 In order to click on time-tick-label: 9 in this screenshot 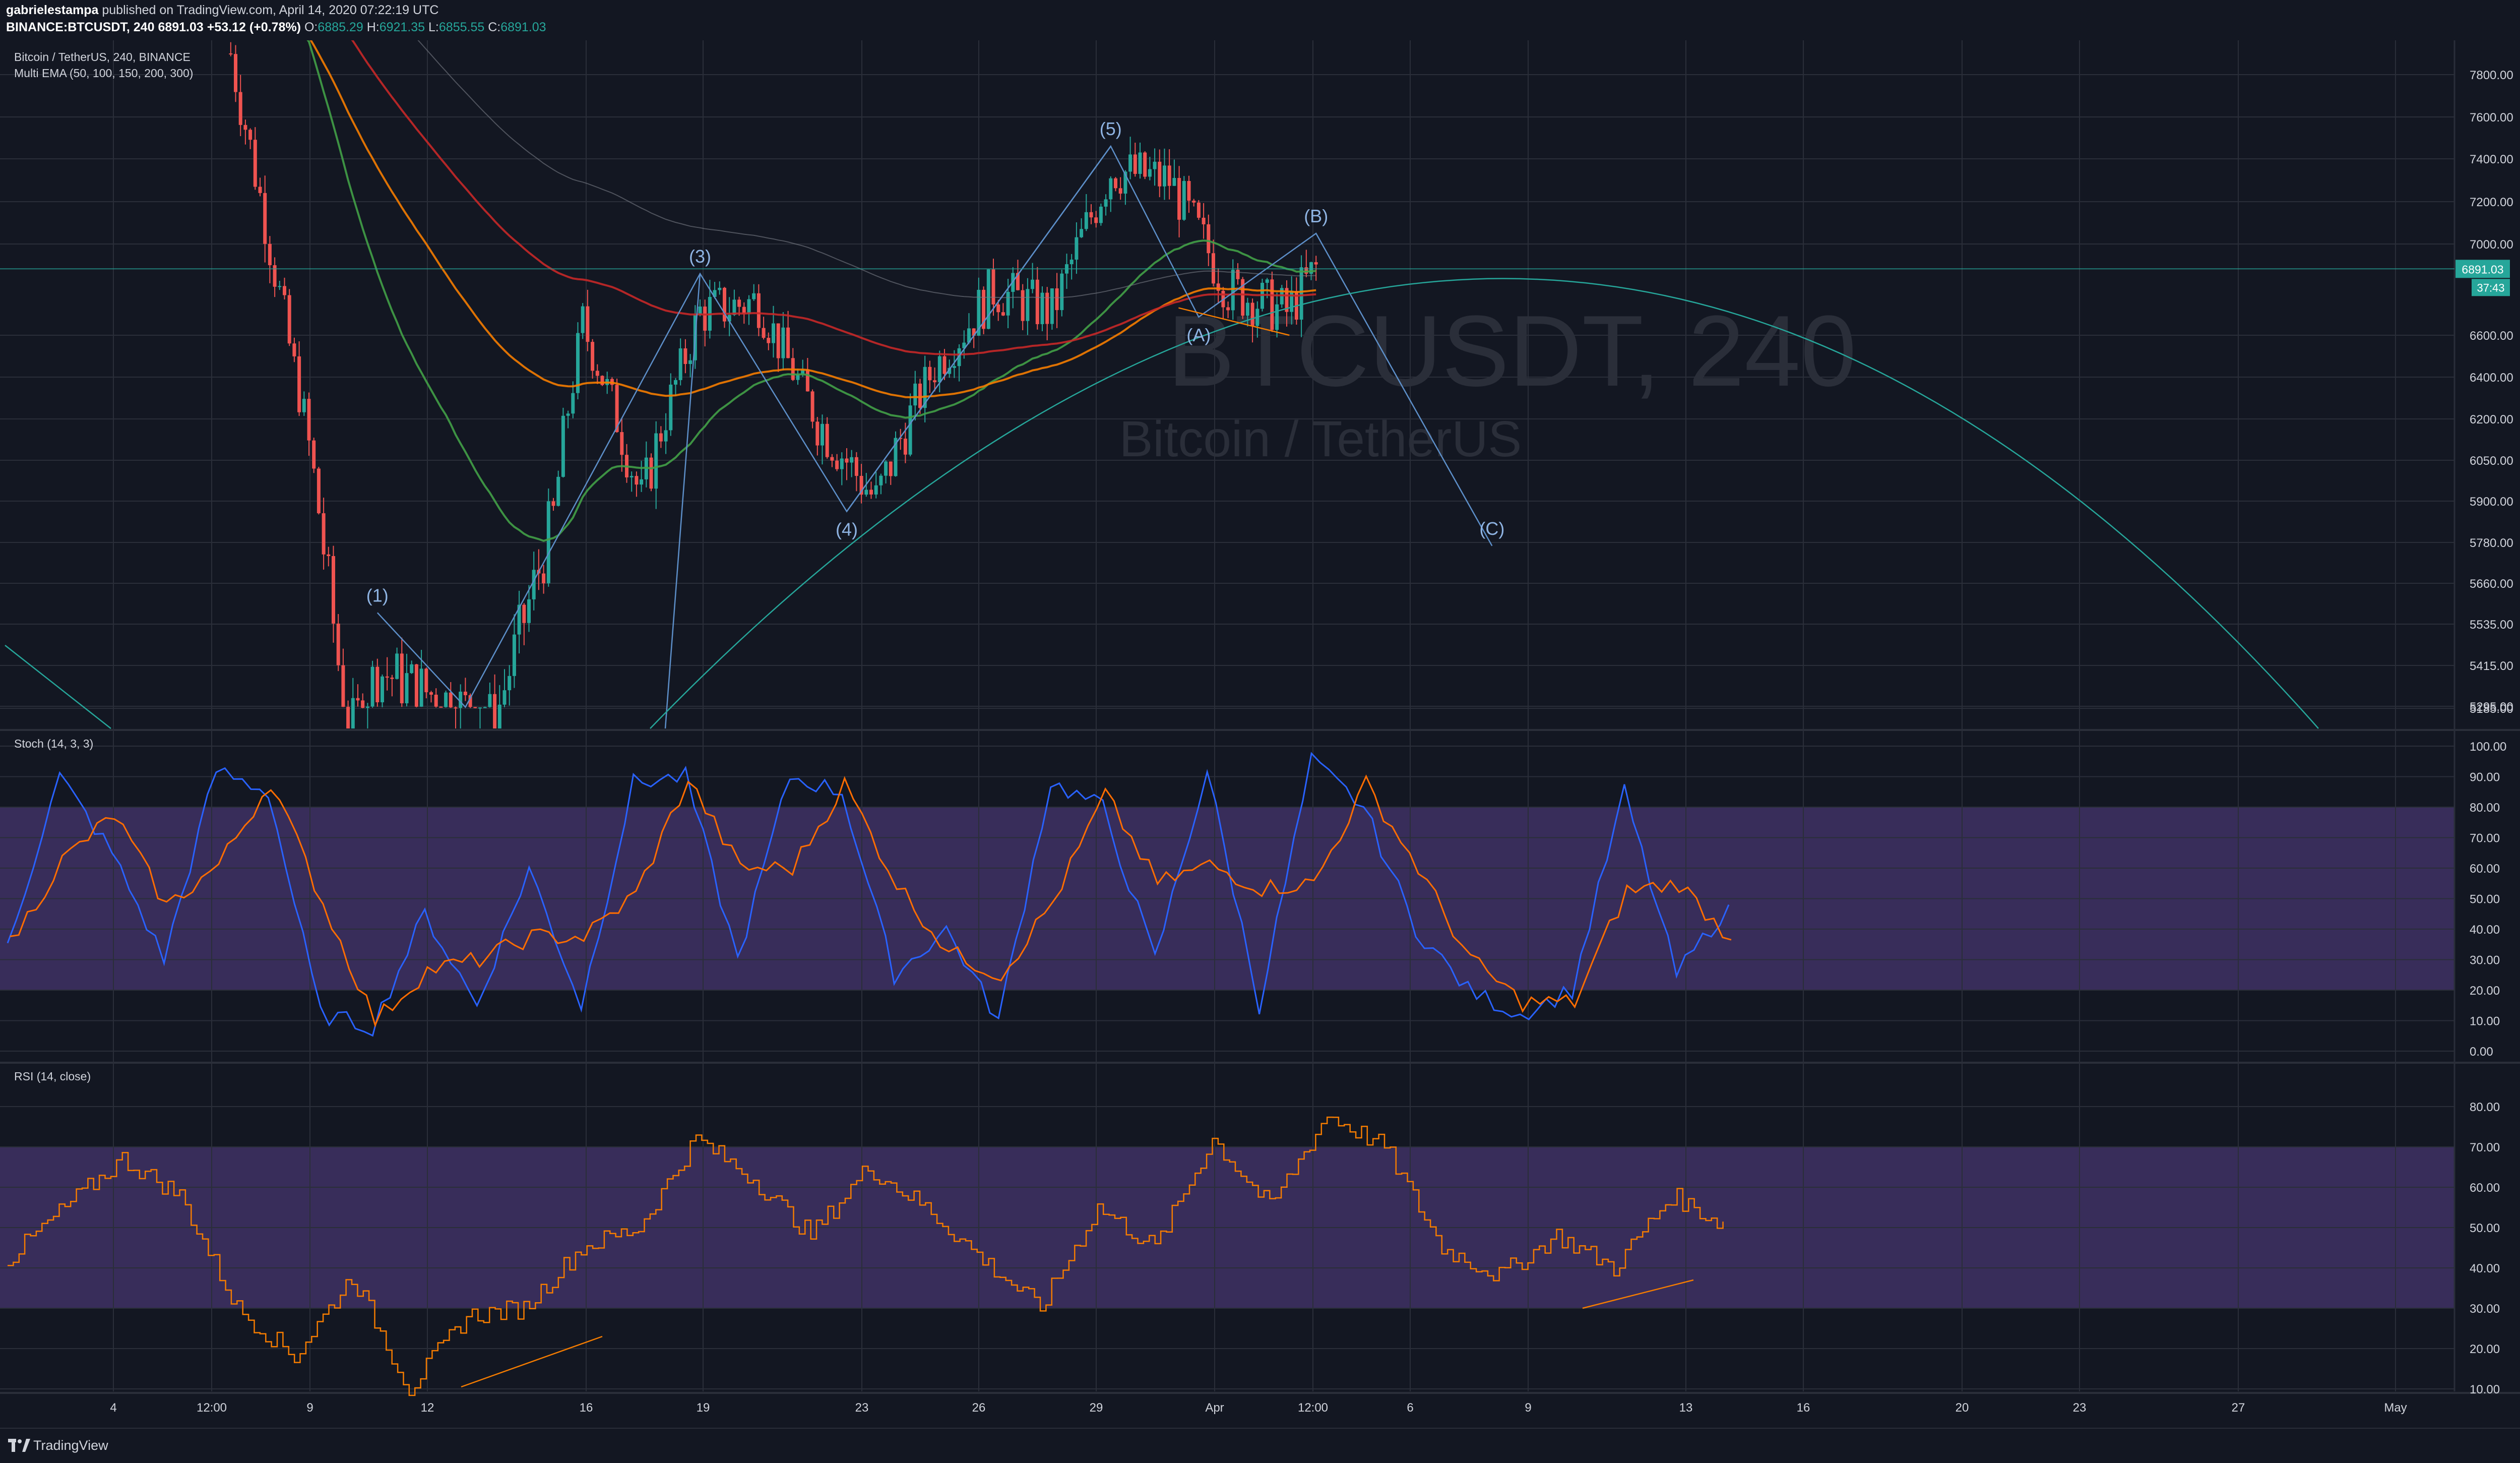, I will do `click(1528, 1408)`.